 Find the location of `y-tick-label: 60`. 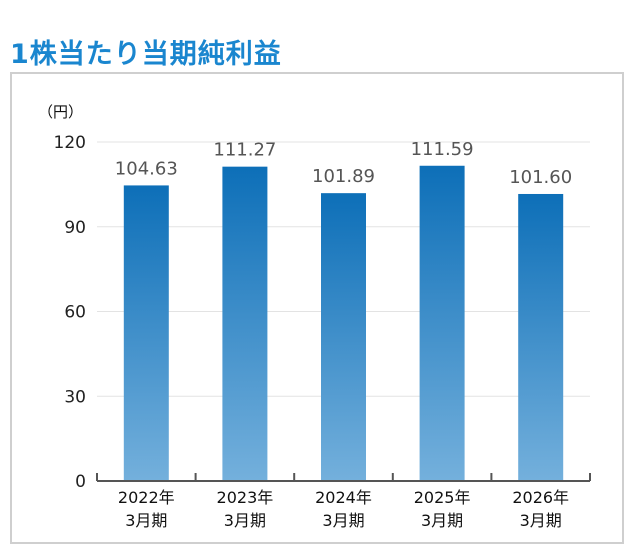

y-tick-label: 60 is located at coordinates (75, 313).